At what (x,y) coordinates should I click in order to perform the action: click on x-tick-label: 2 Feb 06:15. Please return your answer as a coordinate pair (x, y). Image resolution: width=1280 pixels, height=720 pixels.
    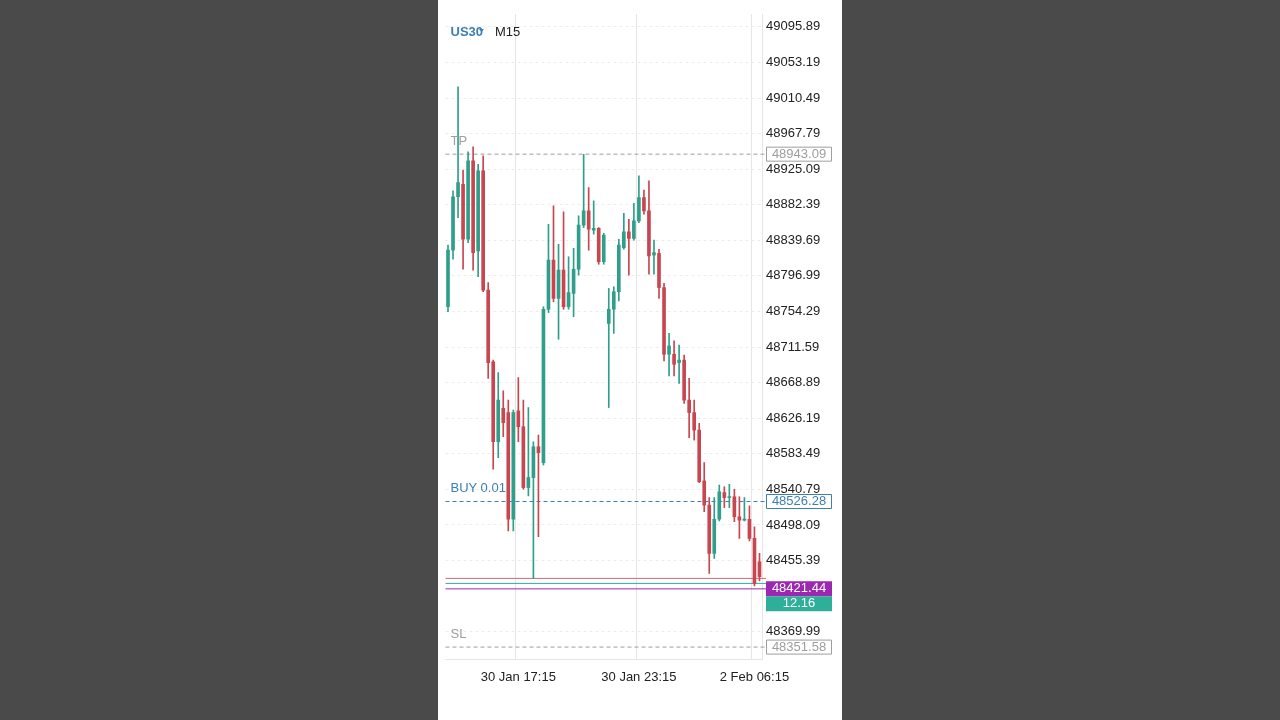
    Looking at the image, I should click on (754, 676).